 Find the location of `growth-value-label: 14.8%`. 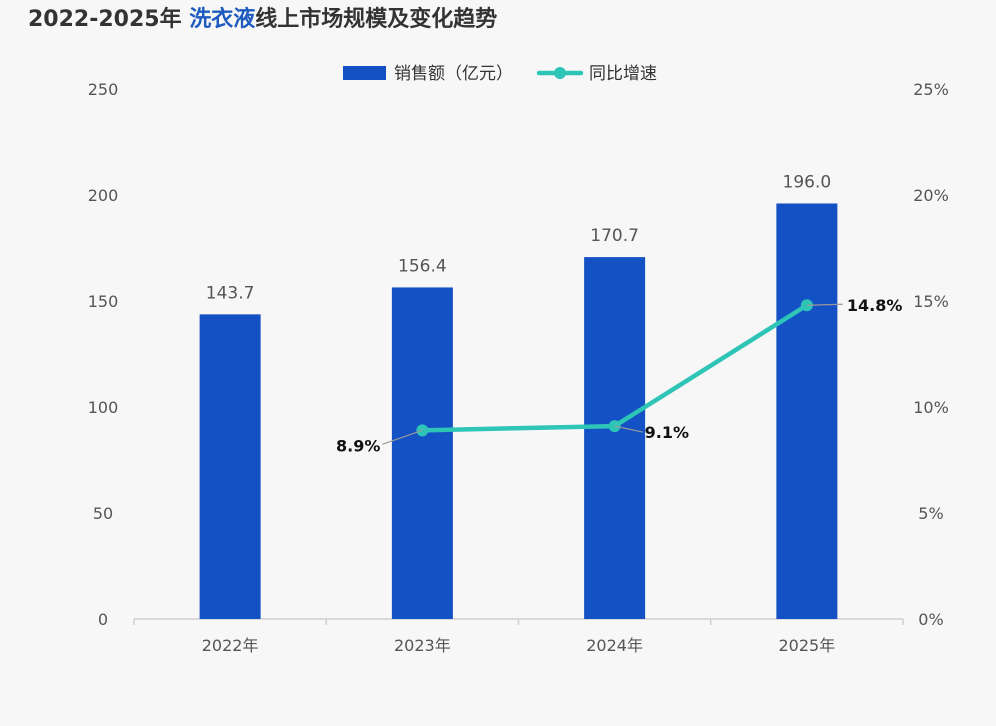

growth-value-label: 14.8% is located at coordinates (875, 305).